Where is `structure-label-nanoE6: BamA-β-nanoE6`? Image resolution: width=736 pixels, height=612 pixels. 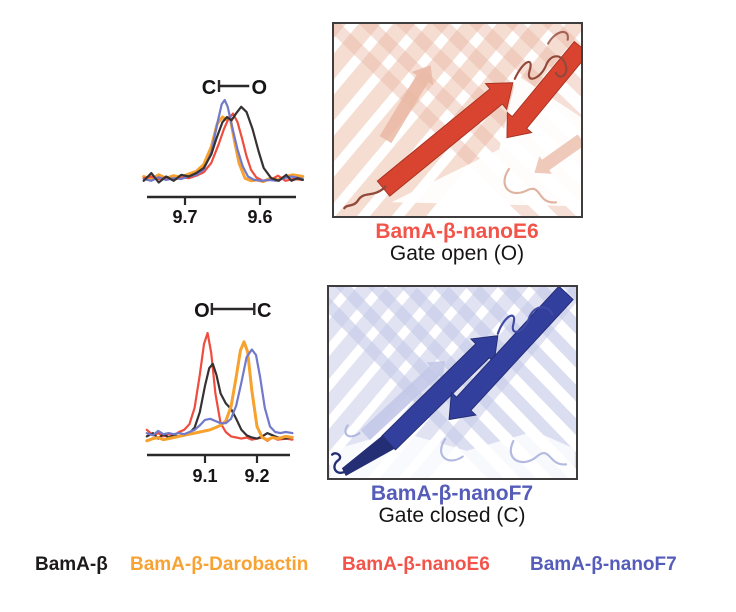
structure-label-nanoE6: BamA-β-nanoE6 is located at coordinates (457, 231).